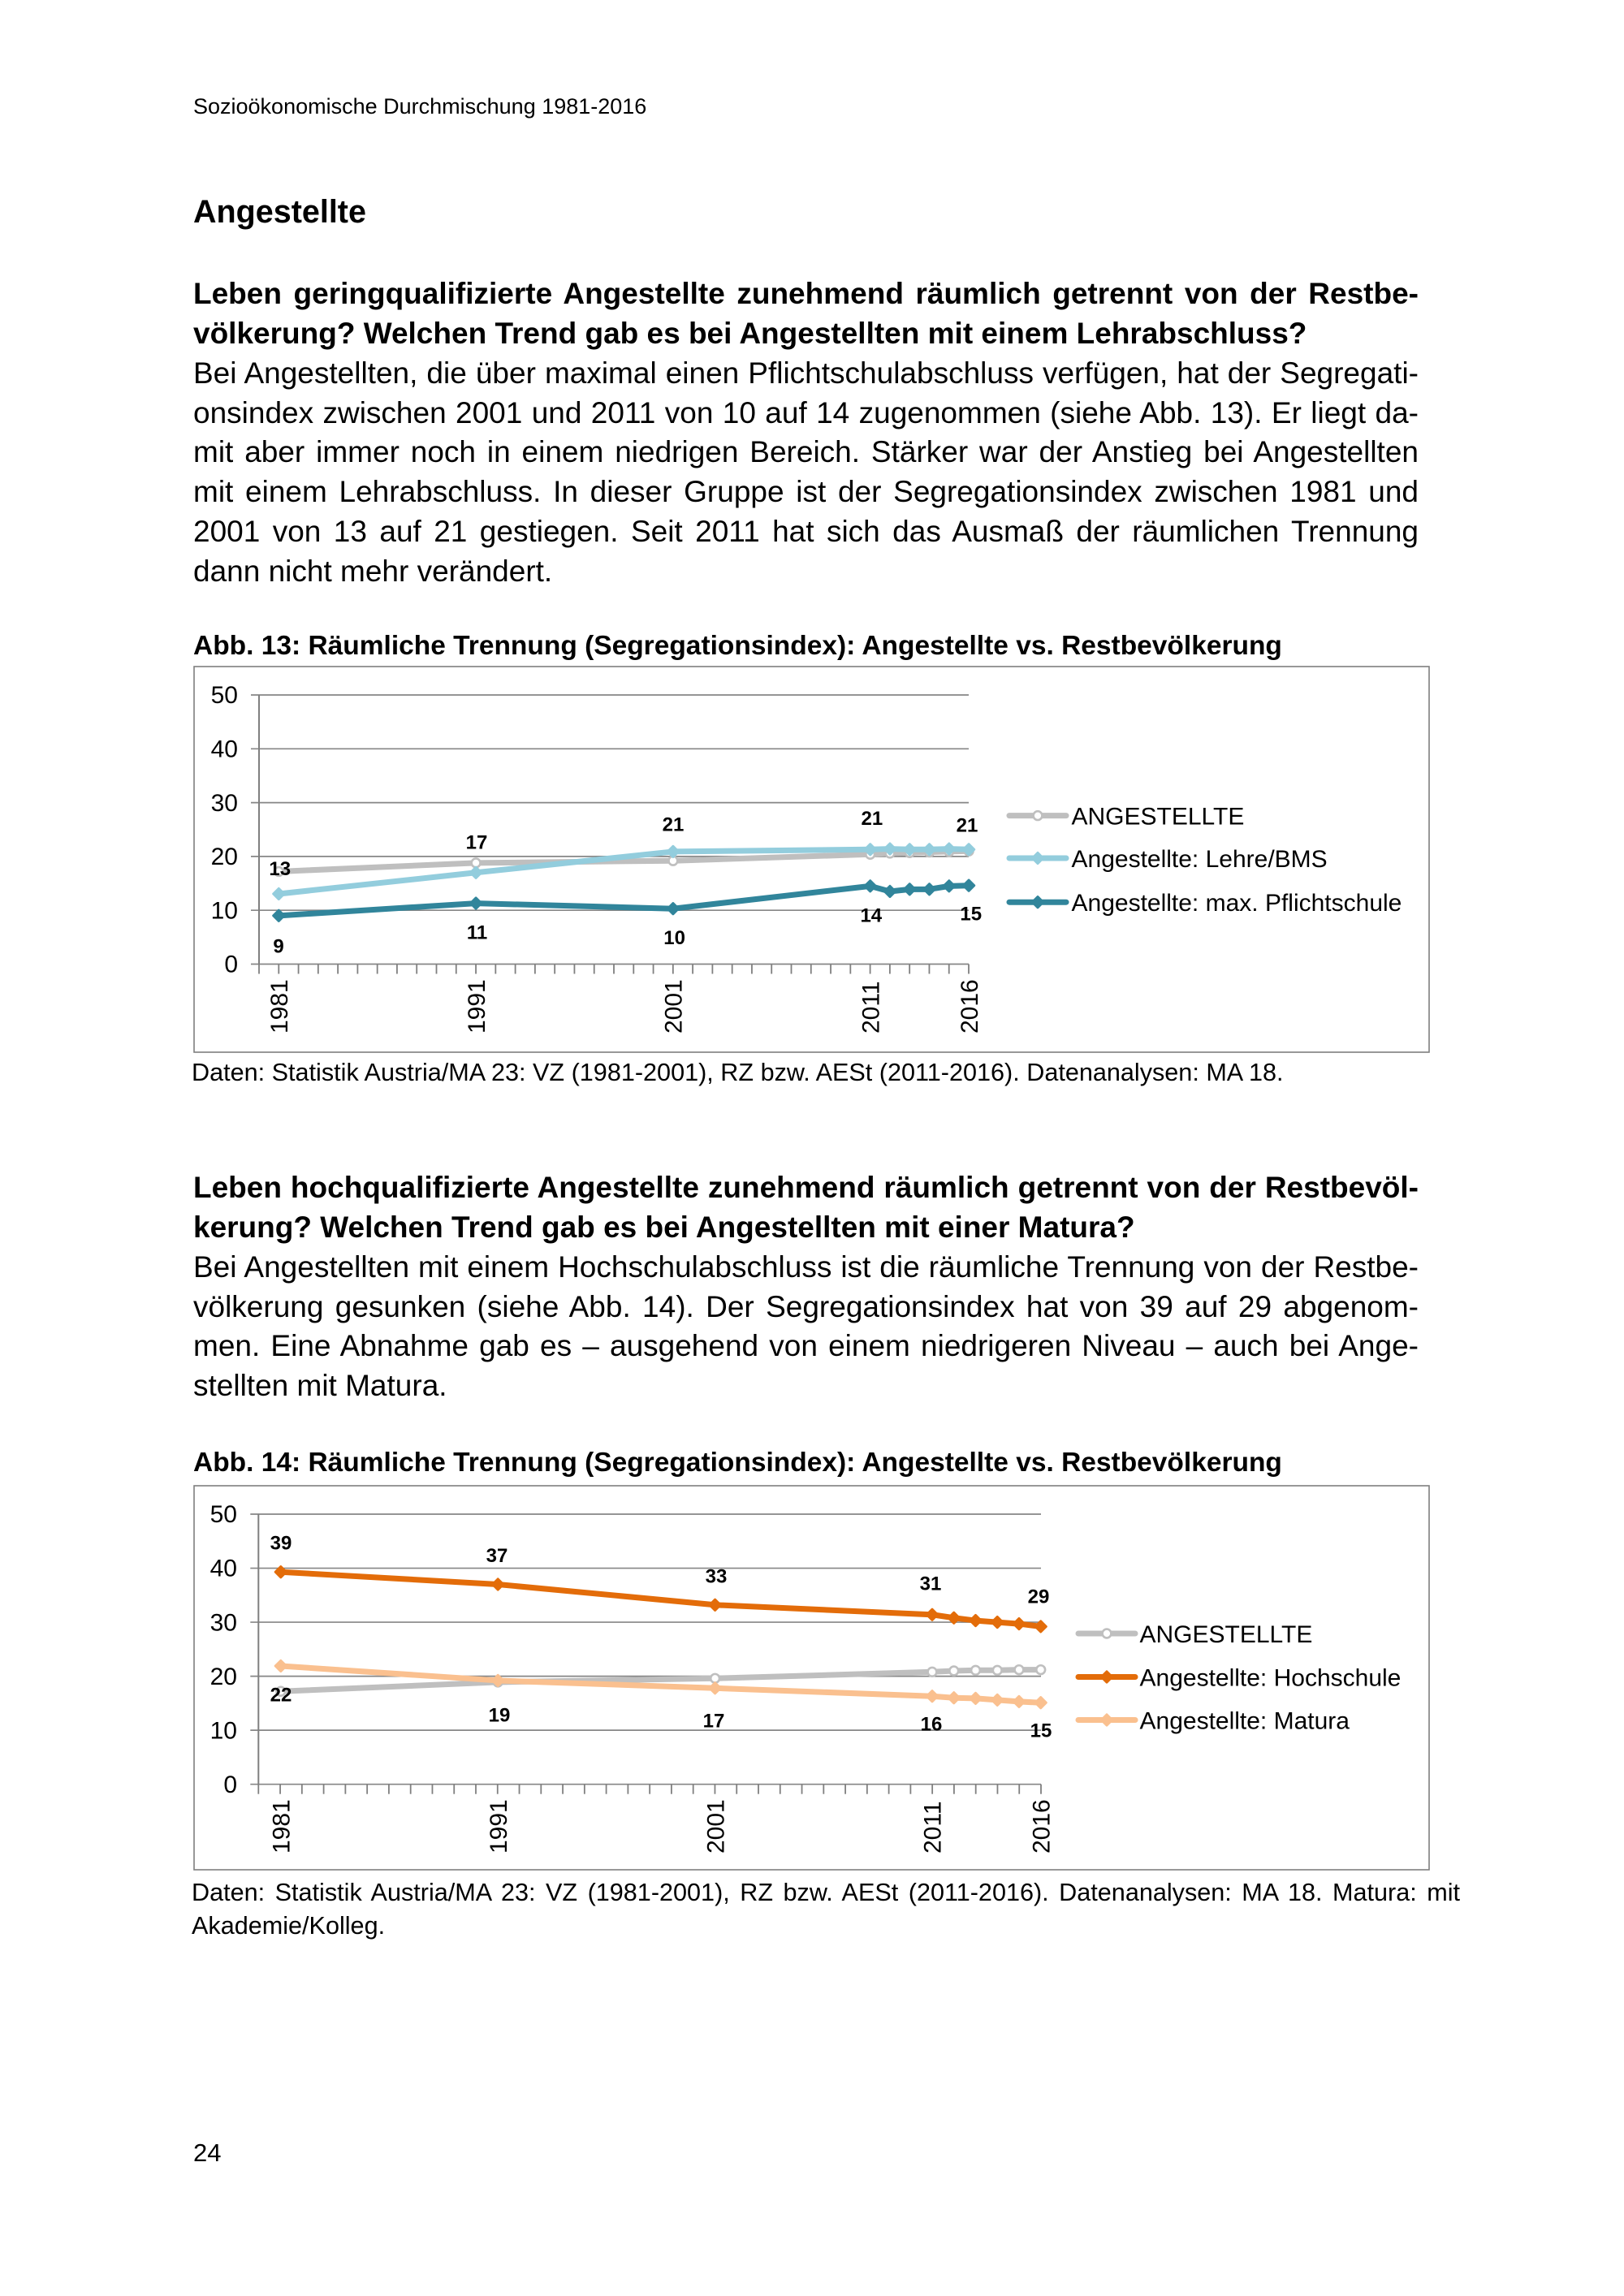 The height and width of the screenshot is (2296, 1624). Describe the element at coordinates (717, 1577) in the screenshot. I see `svg-text: 33` at that location.